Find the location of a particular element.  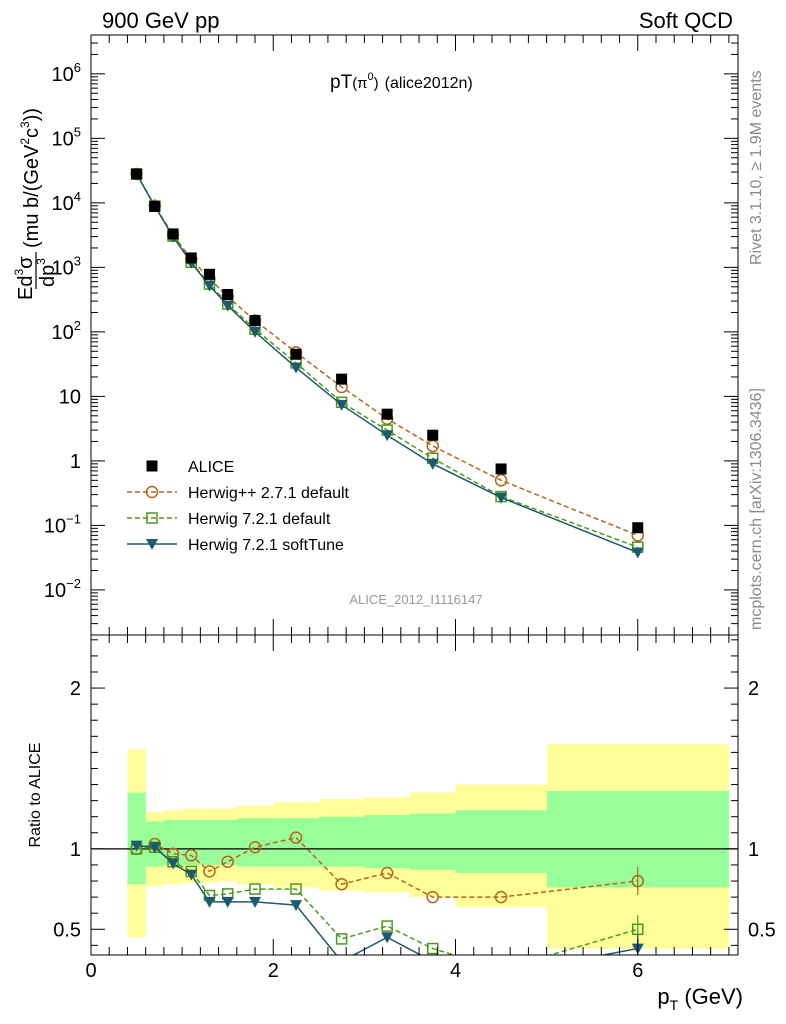

ratio-y-tick-label-right: 2 is located at coordinates (753, 689).